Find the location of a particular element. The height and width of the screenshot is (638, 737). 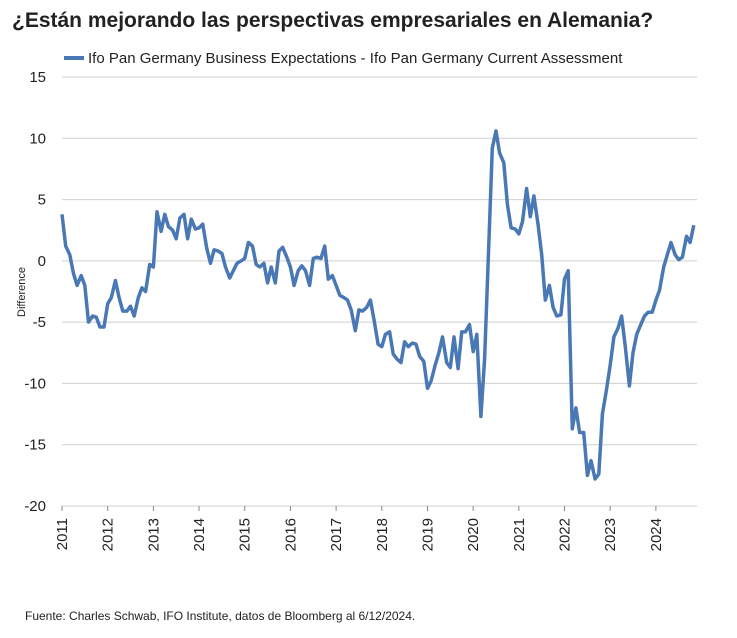

x-tick-label: 2013 is located at coordinates (153, 534).